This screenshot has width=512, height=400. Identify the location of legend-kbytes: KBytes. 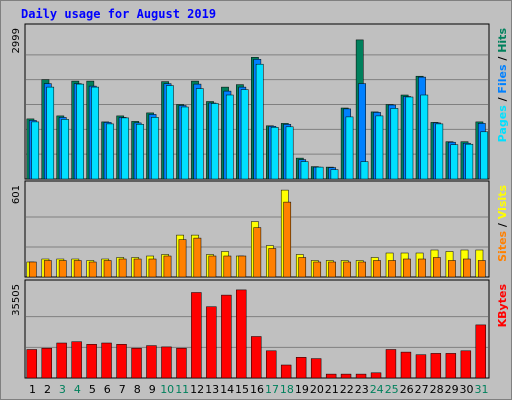
(502, 306).